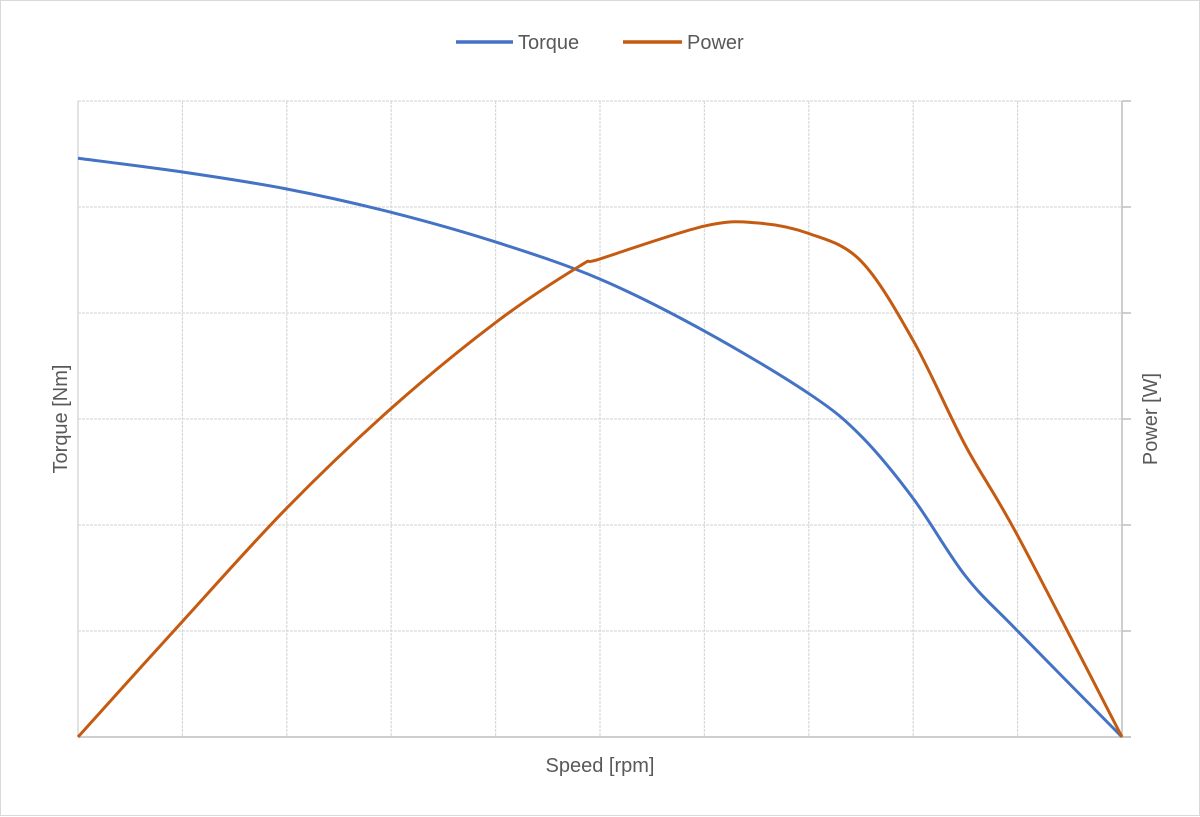 The image size is (1200, 817). I want to click on y2-axis-title: Power [W], so click(1151, 419).